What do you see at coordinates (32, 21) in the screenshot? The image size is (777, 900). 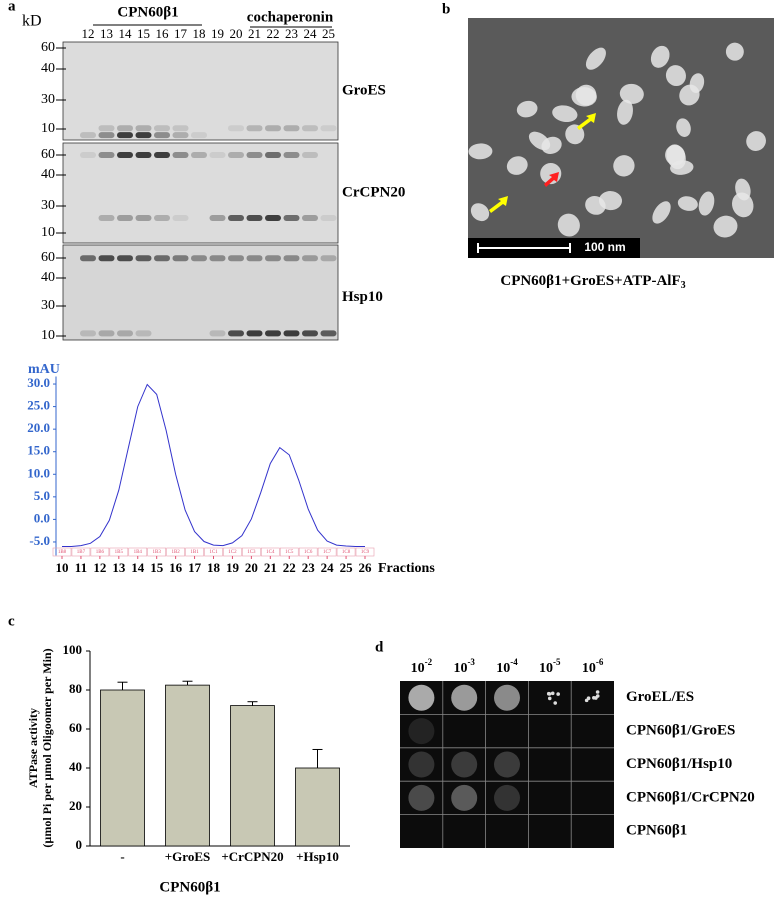 I see `unit-label: kD` at bounding box center [32, 21].